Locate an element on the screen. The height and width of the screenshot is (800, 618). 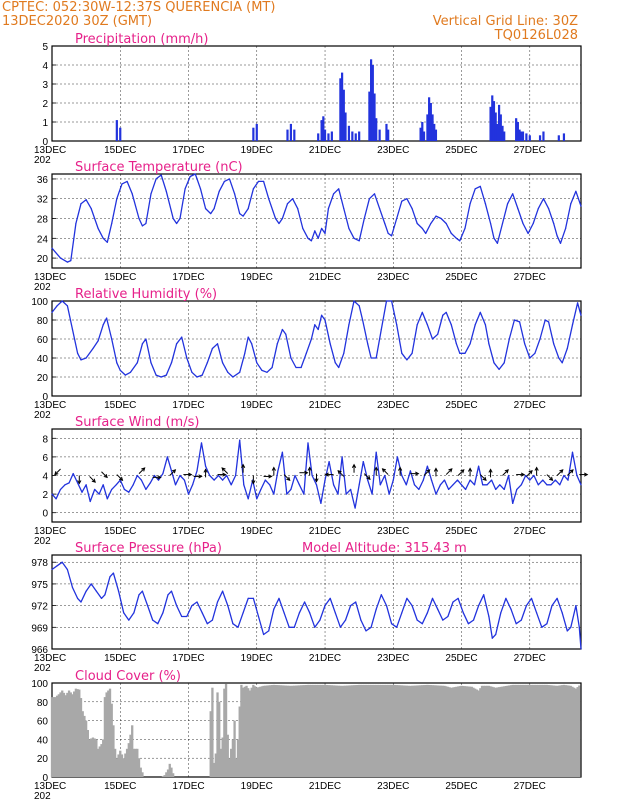
temp-ytick-2: 28 is located at coordinates (43, 220).